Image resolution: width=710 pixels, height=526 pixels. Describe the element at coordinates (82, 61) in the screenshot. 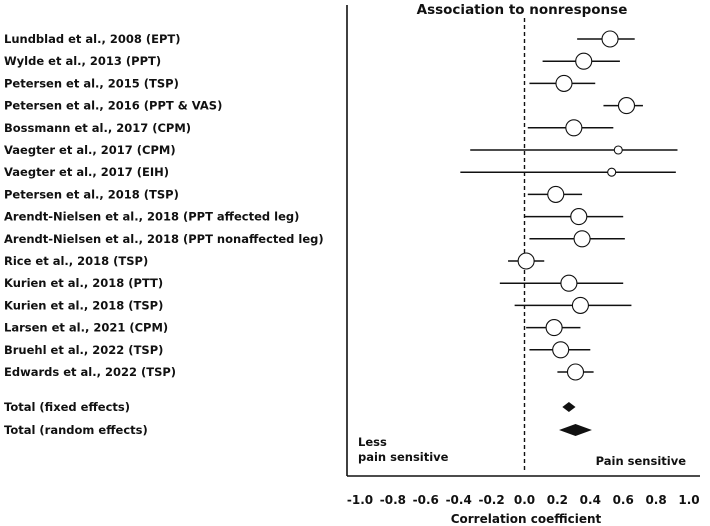

I see `study-label: Wylde et al., 2013 (PPT)` at that location.